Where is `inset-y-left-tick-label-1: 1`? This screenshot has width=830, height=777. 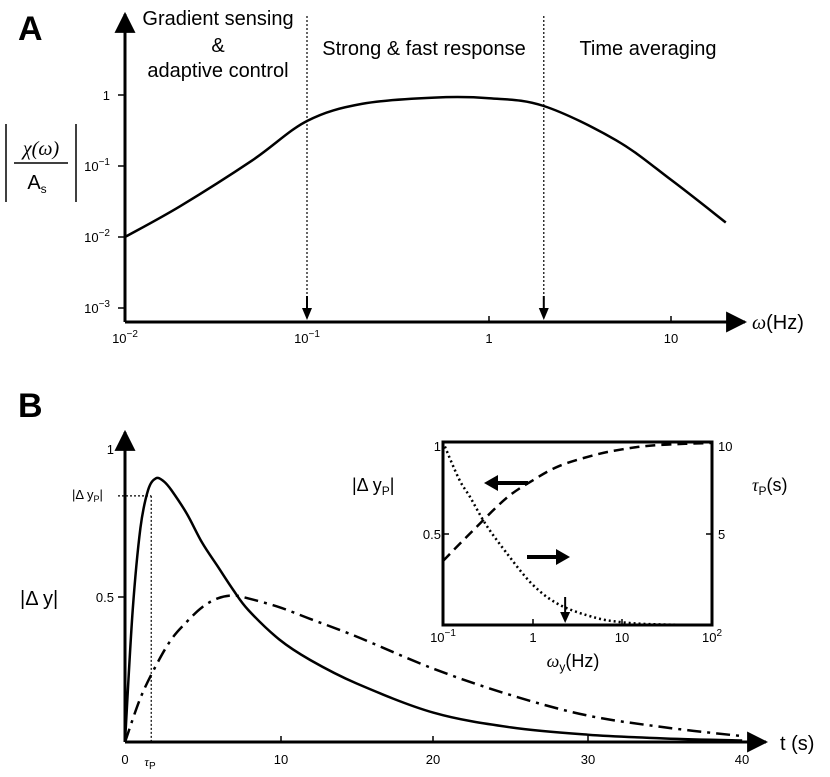
inset-y-left-tick-label-1: 1 is located at coordinates (437, 446).